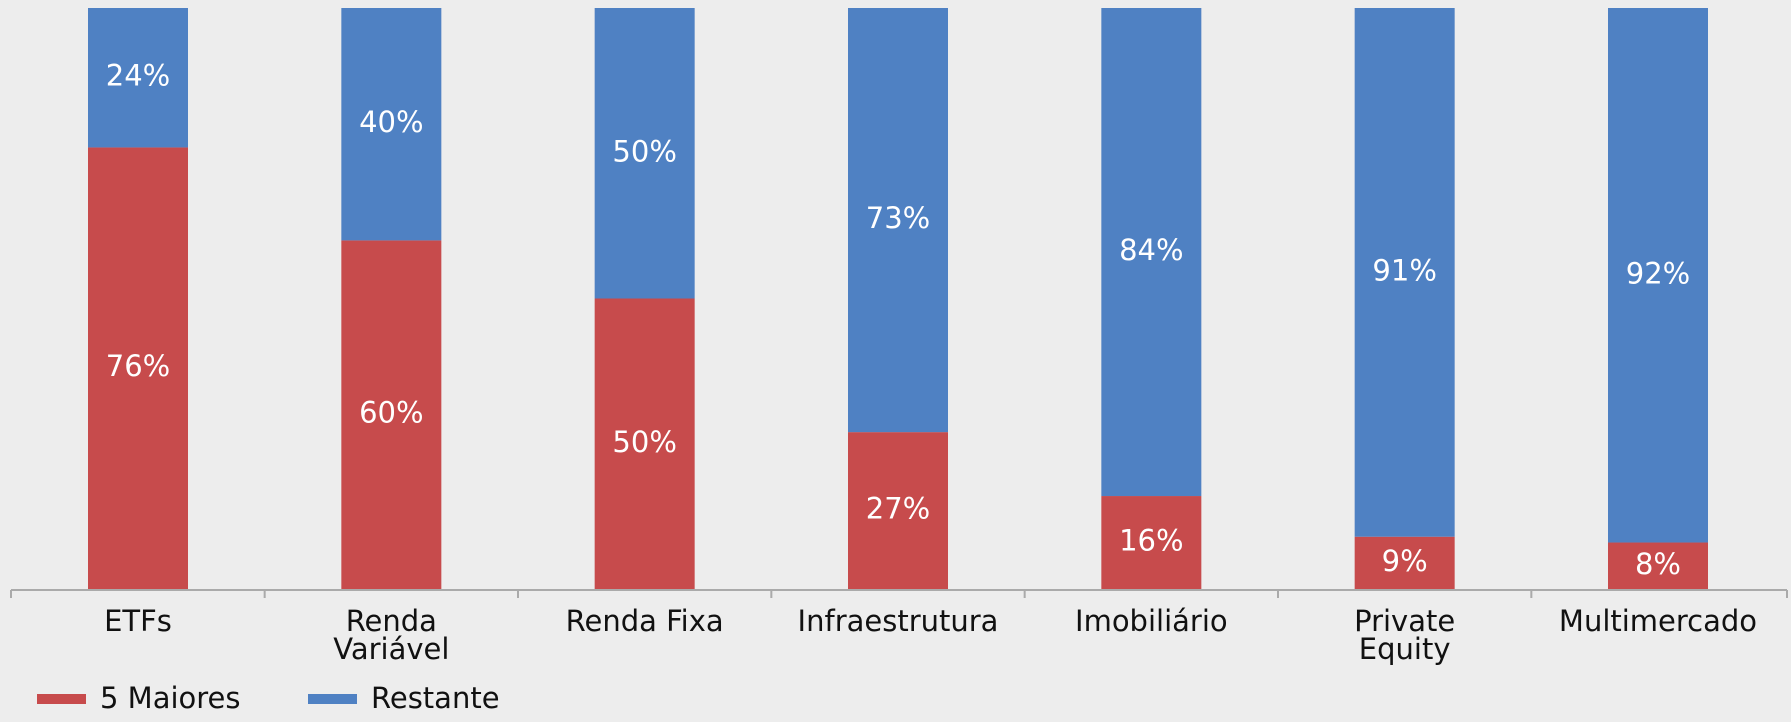 This screenshot has width=1791, height=722. I want to click on data-label: 16%, so click(1151, 541).